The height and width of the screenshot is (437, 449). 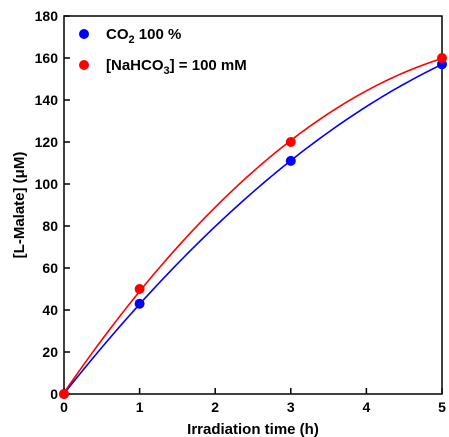 I want to click on x-tick-label: 2, so click(x=215, y=407).